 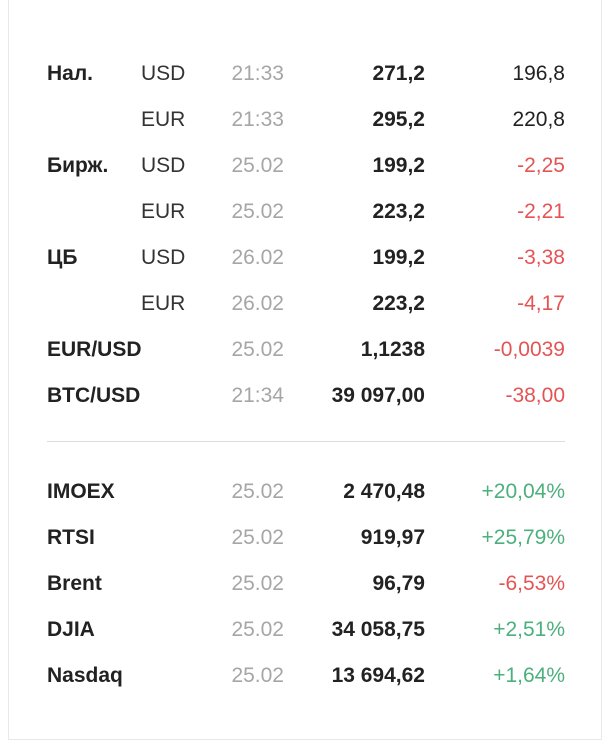 What do you see at coordinates (305, 396) in the screenshot?
I see `rate-row-btcusd: BTC/USD 21:34 39 097,00 -38,00` at bounding box center [305, 396].